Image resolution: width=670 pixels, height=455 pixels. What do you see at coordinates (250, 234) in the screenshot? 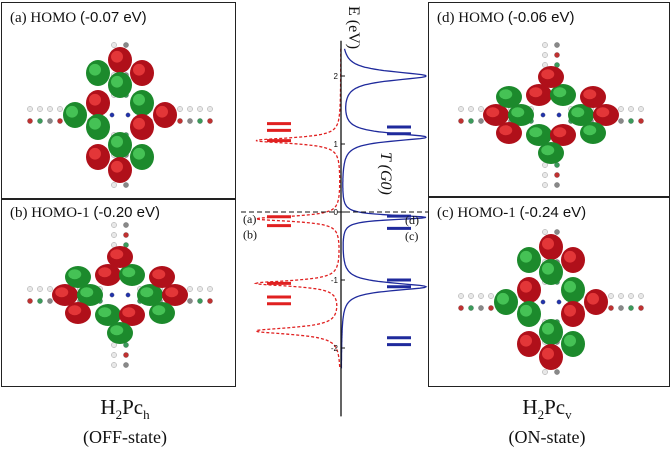
I see `peak-label-off: (b)` at bounding box center [250, 234].